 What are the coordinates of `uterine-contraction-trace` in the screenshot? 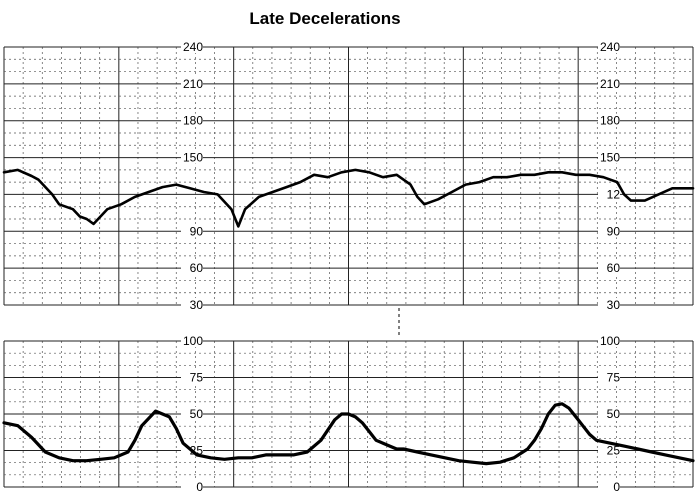 It's located at (348, 434).